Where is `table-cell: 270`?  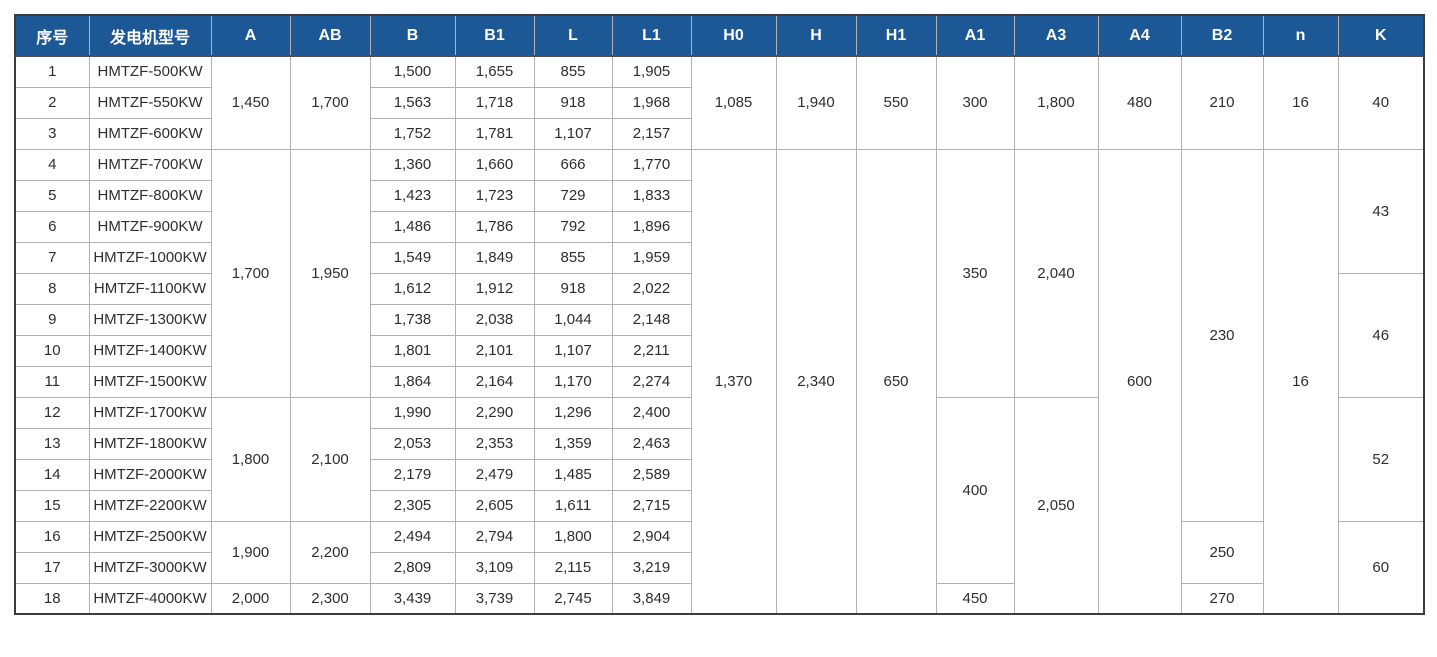 table-cell: 270 is located at coordinates (1222, 598).